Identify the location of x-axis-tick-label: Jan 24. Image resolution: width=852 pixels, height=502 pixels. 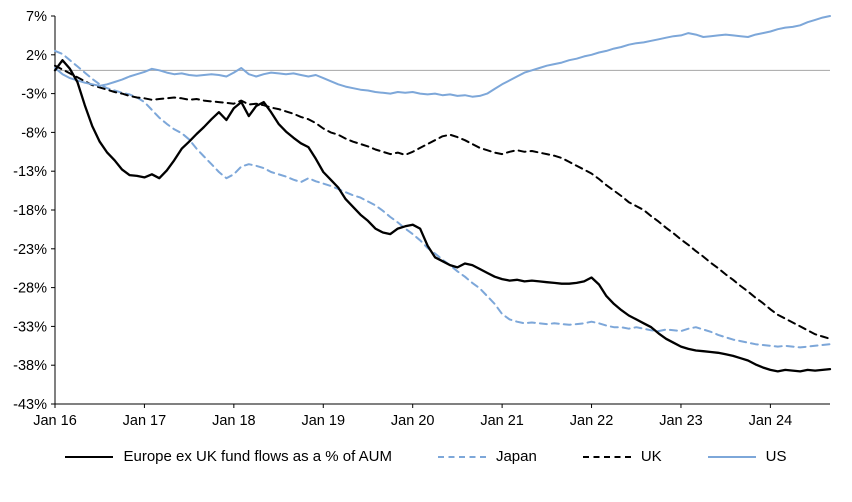
(771, 421).